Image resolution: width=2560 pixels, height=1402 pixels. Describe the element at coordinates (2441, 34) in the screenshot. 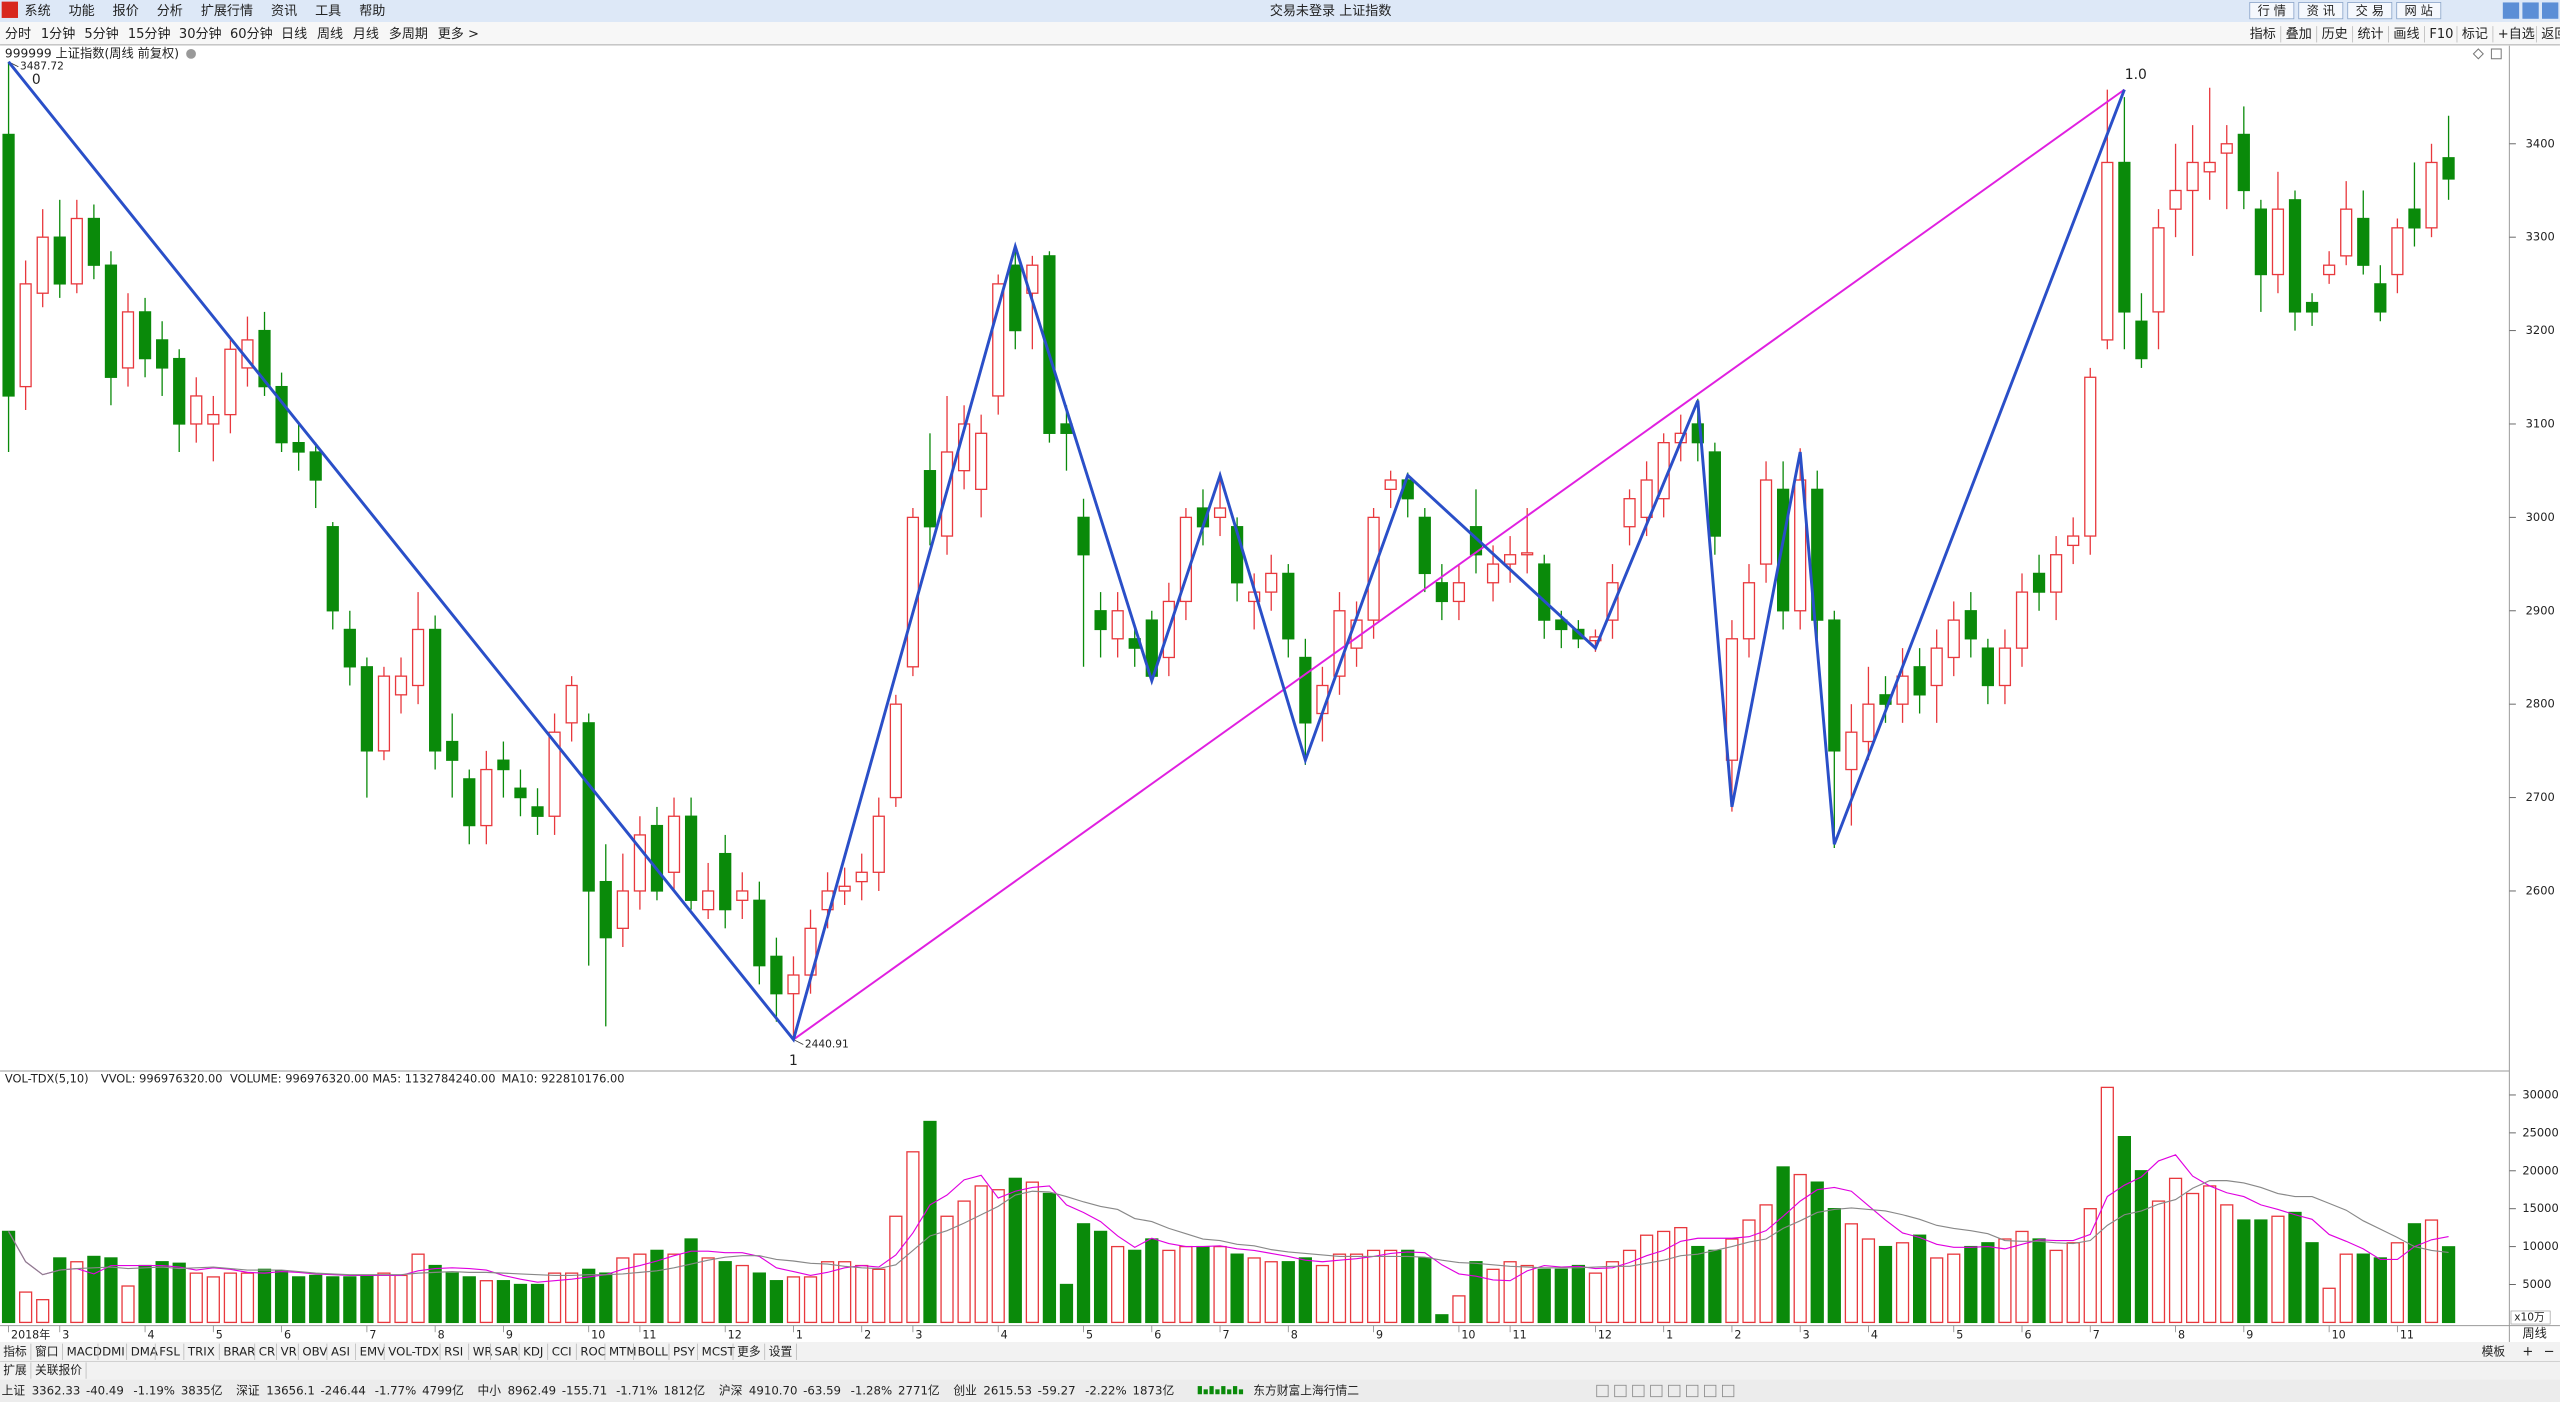

I see `tool-button: F10` at that location.